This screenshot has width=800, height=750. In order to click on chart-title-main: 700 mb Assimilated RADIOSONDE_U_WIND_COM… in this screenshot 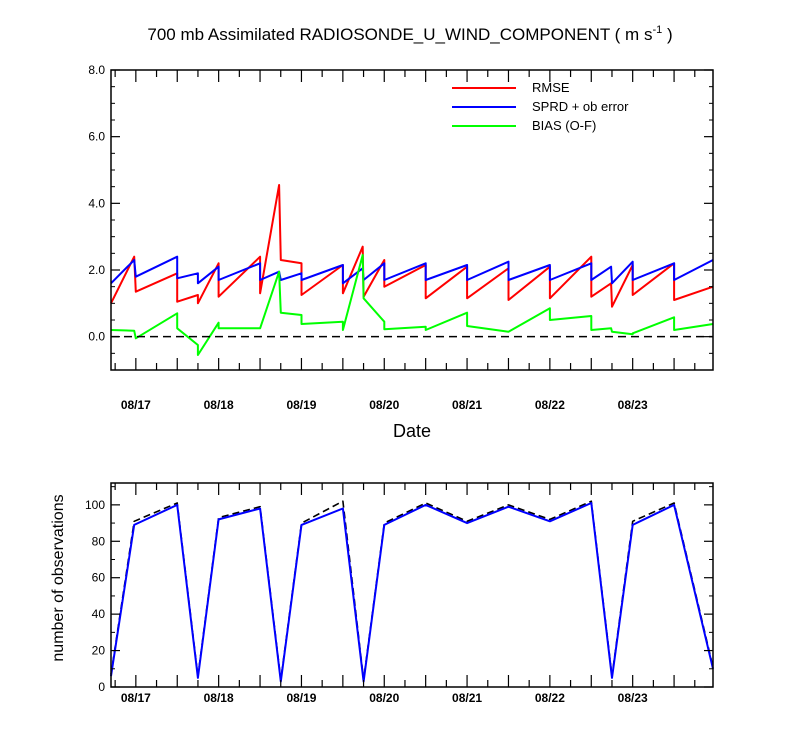, I will do `click(399, 34)`.